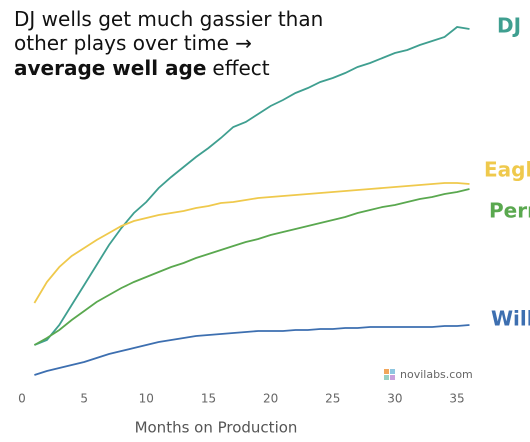  Describe the element at coordinates (510, 319) in the screenshot. I see `series-label: Williston` at that location.